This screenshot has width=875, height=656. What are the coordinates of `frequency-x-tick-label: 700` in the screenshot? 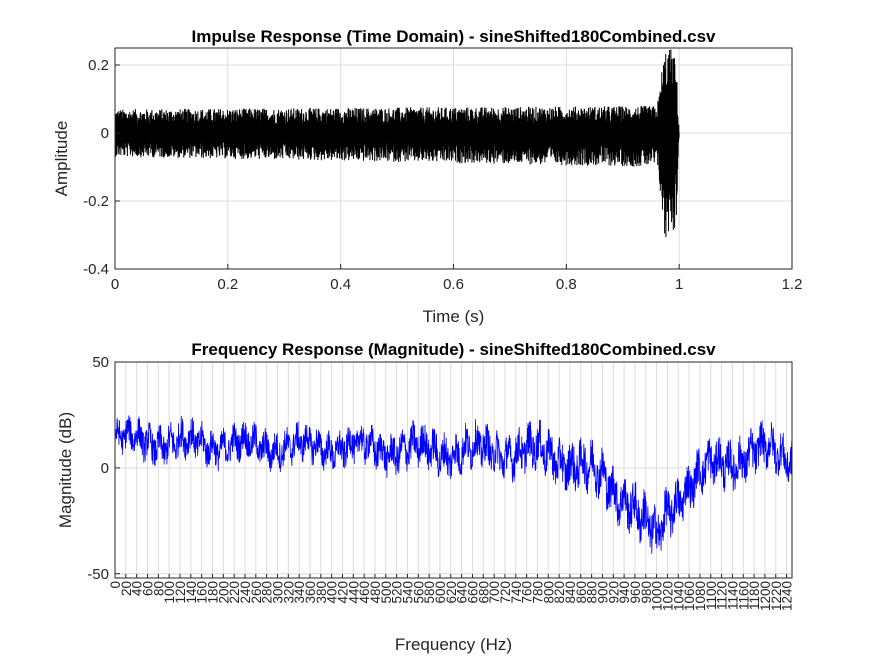 It's located at (494, 592).